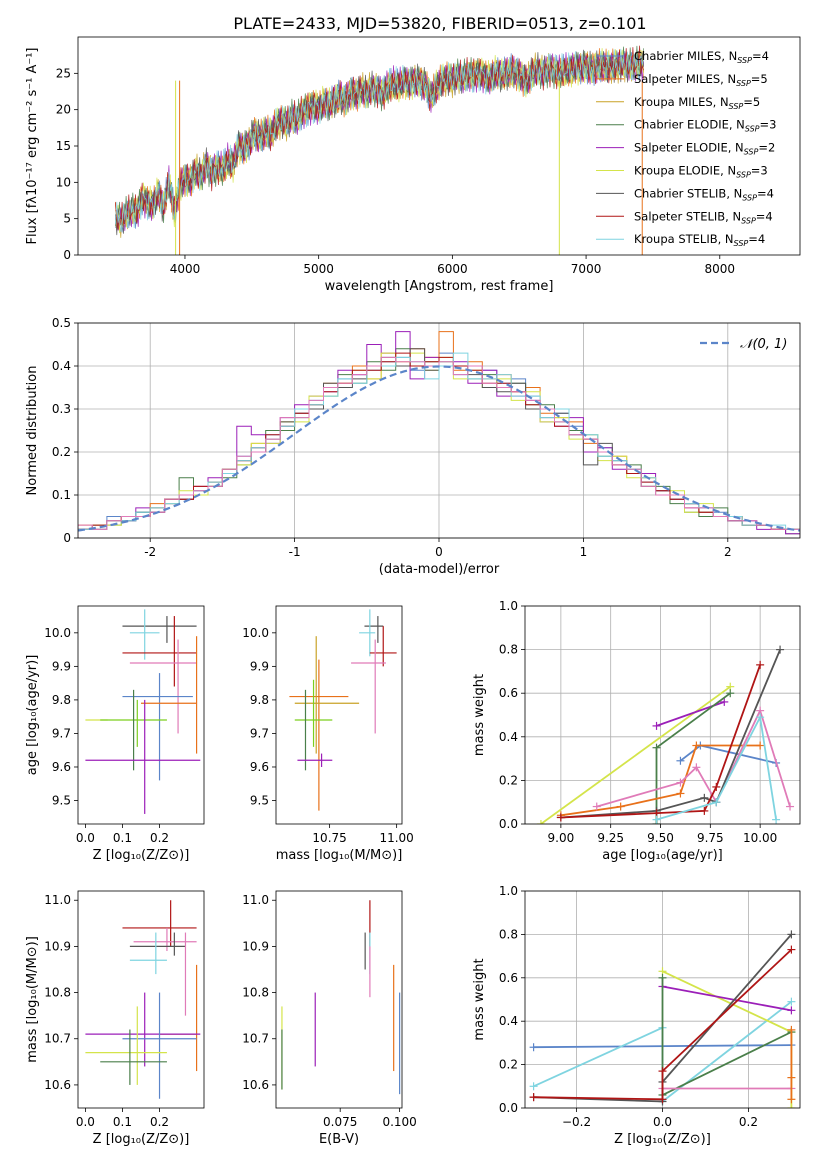 The image size is (819, 1170). What do you see at coordinates (508, 606) in the screenshot?
I see `y-tick-label: 1.0` at bounding box center [508, 606].